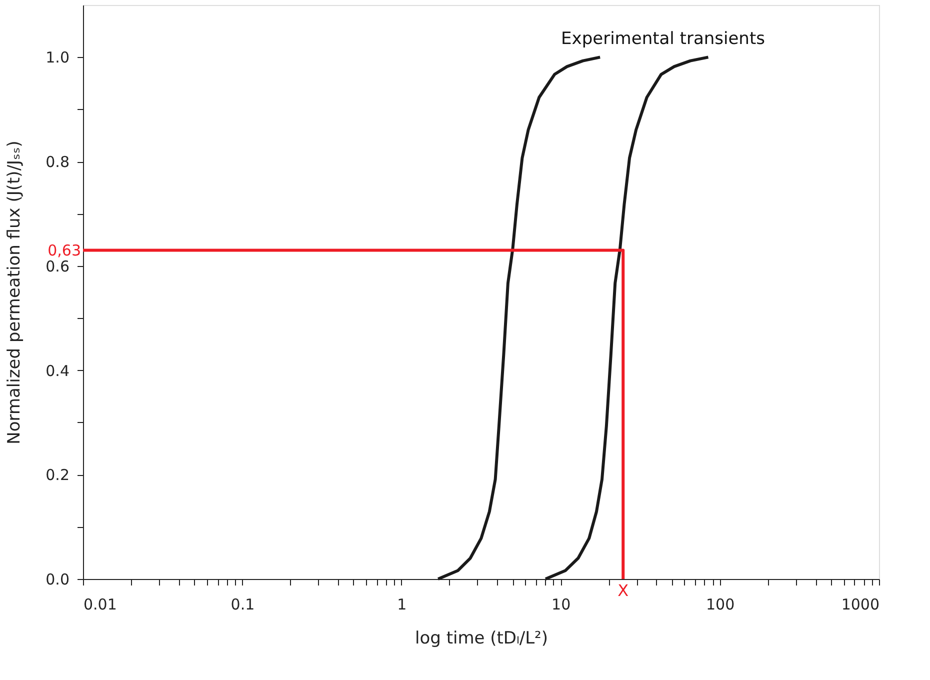 The height and width of the screenshot is (680, 930). I want to click on x-tick-label: 100, so click(720, 605).